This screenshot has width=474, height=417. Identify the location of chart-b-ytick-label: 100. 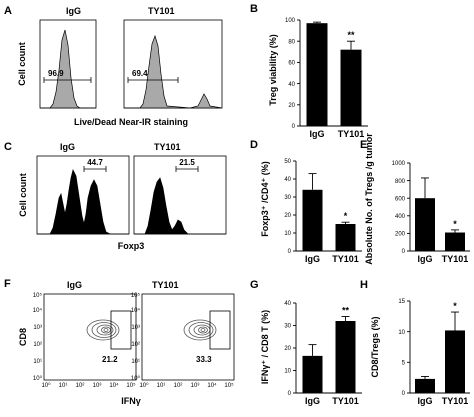
(290, 21).